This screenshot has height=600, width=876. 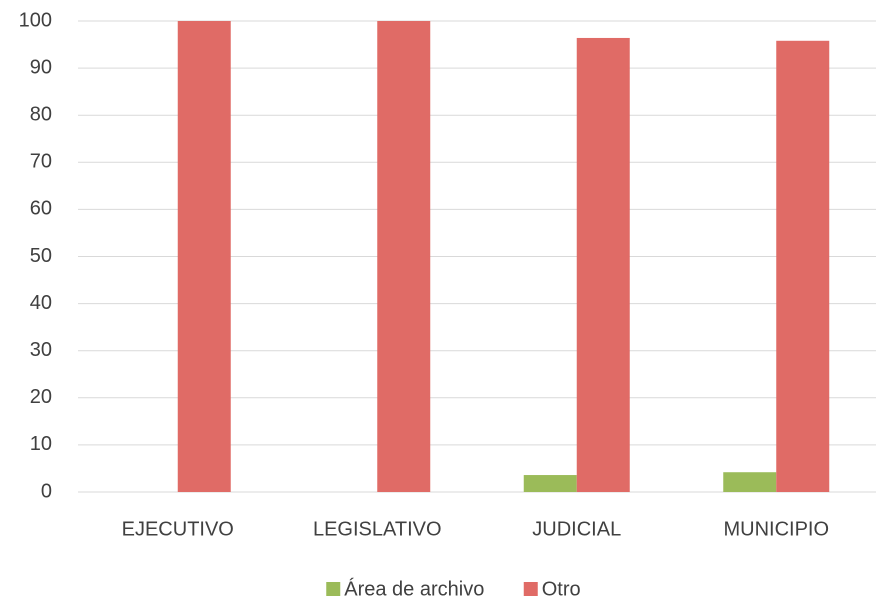 I want to click on y-tick-label: 90, so click(x=41, y=67).